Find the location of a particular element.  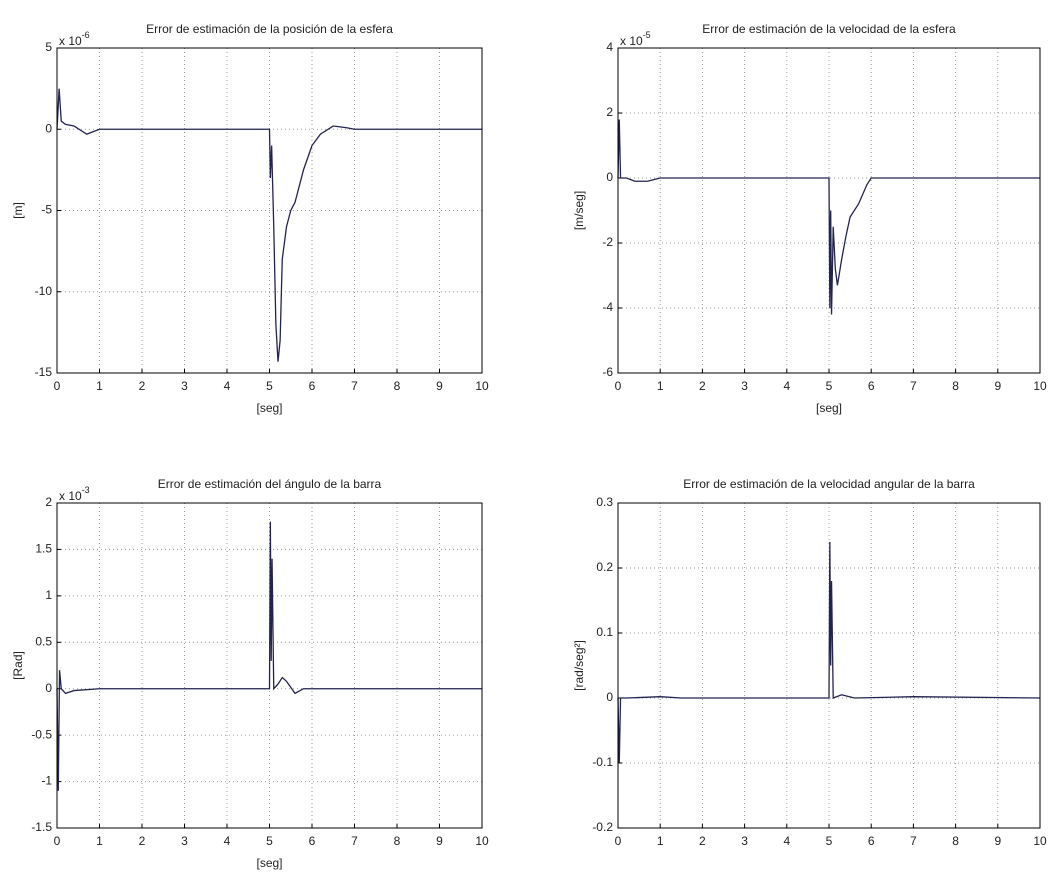

y-tick-label: 0.5 is located at coordinates (43, 641).